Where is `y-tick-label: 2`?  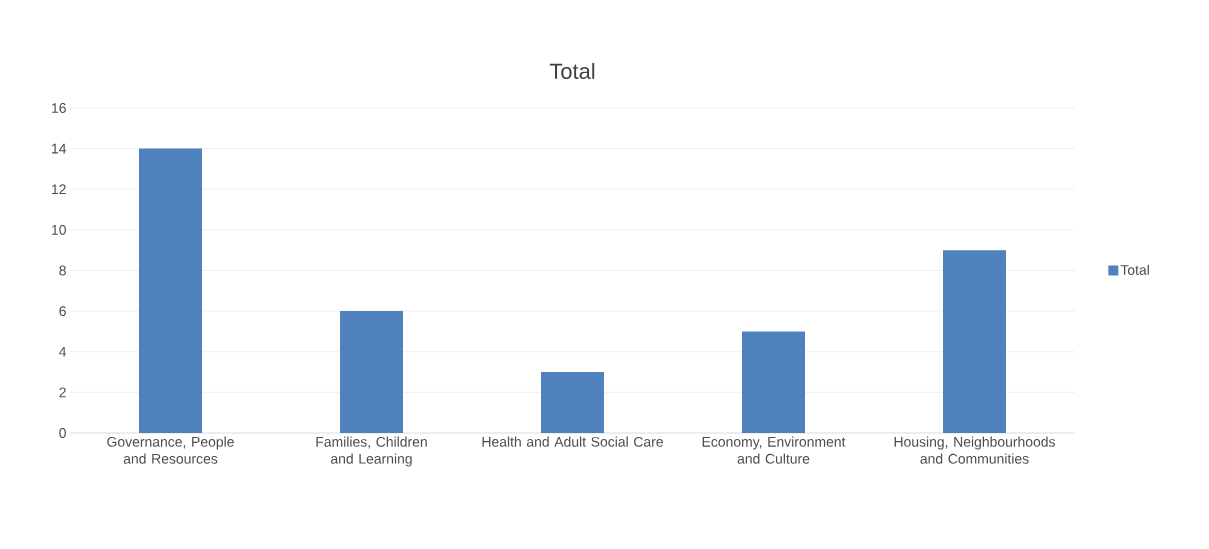 y-tick-label: 2 is located at coordinates (62, 392).